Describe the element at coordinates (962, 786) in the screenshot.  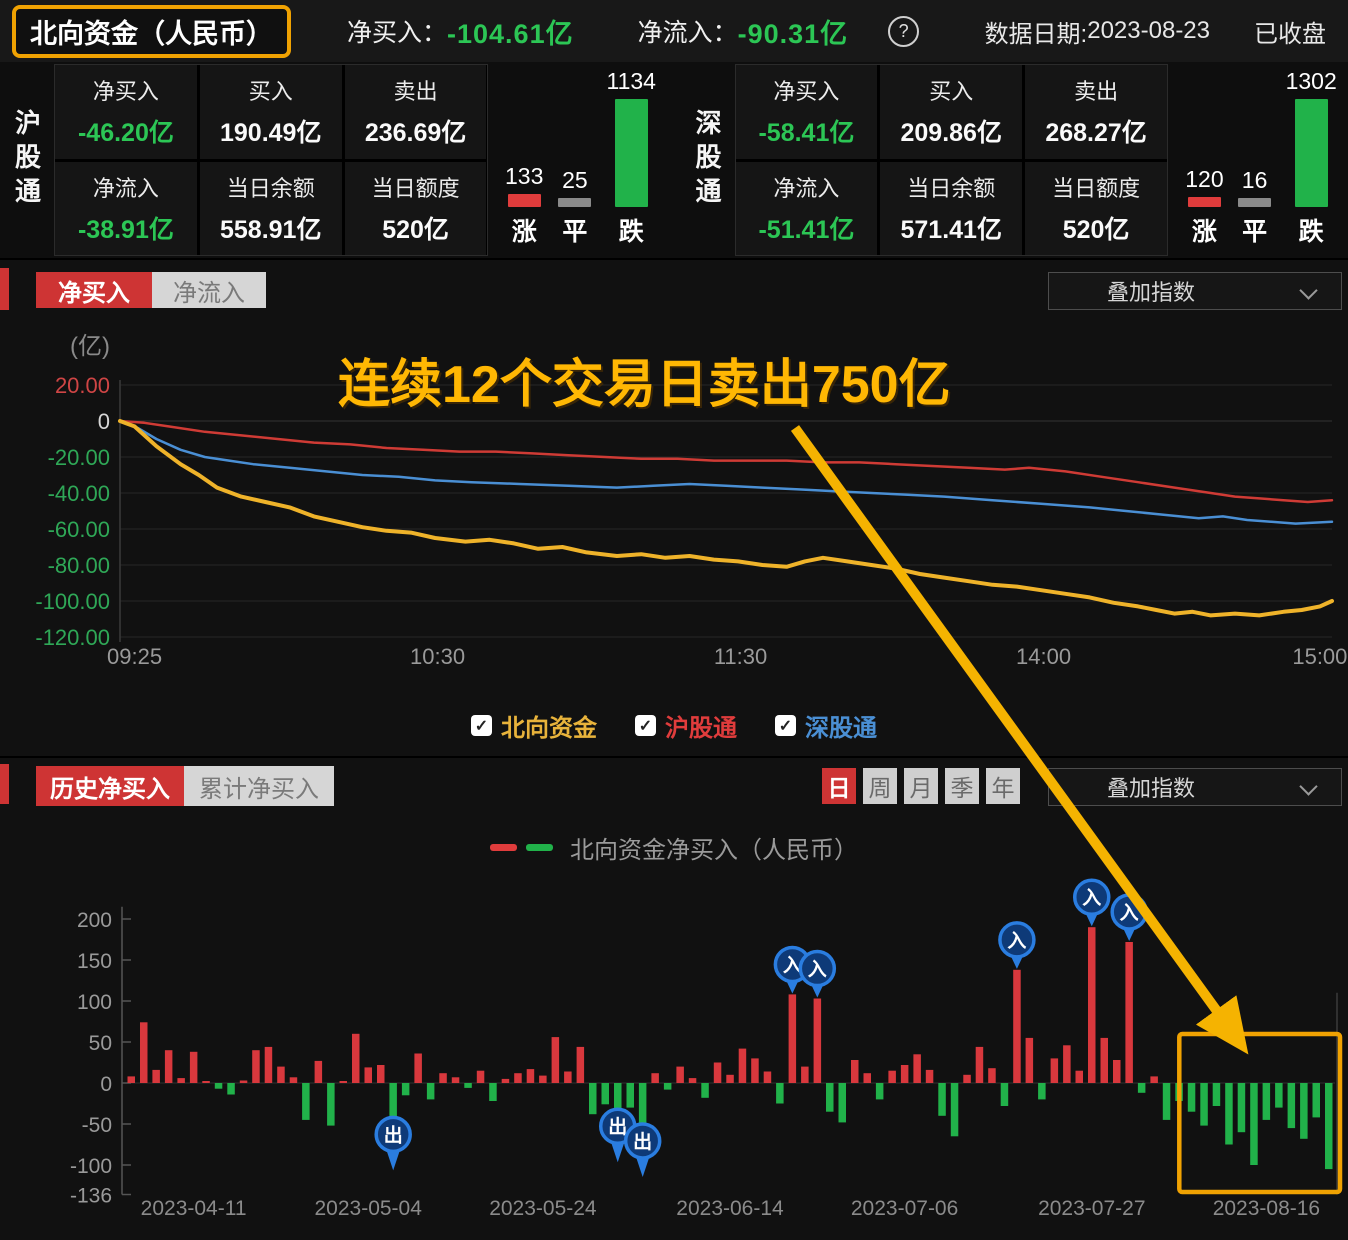
I see `period-button-季: 季` at that location.